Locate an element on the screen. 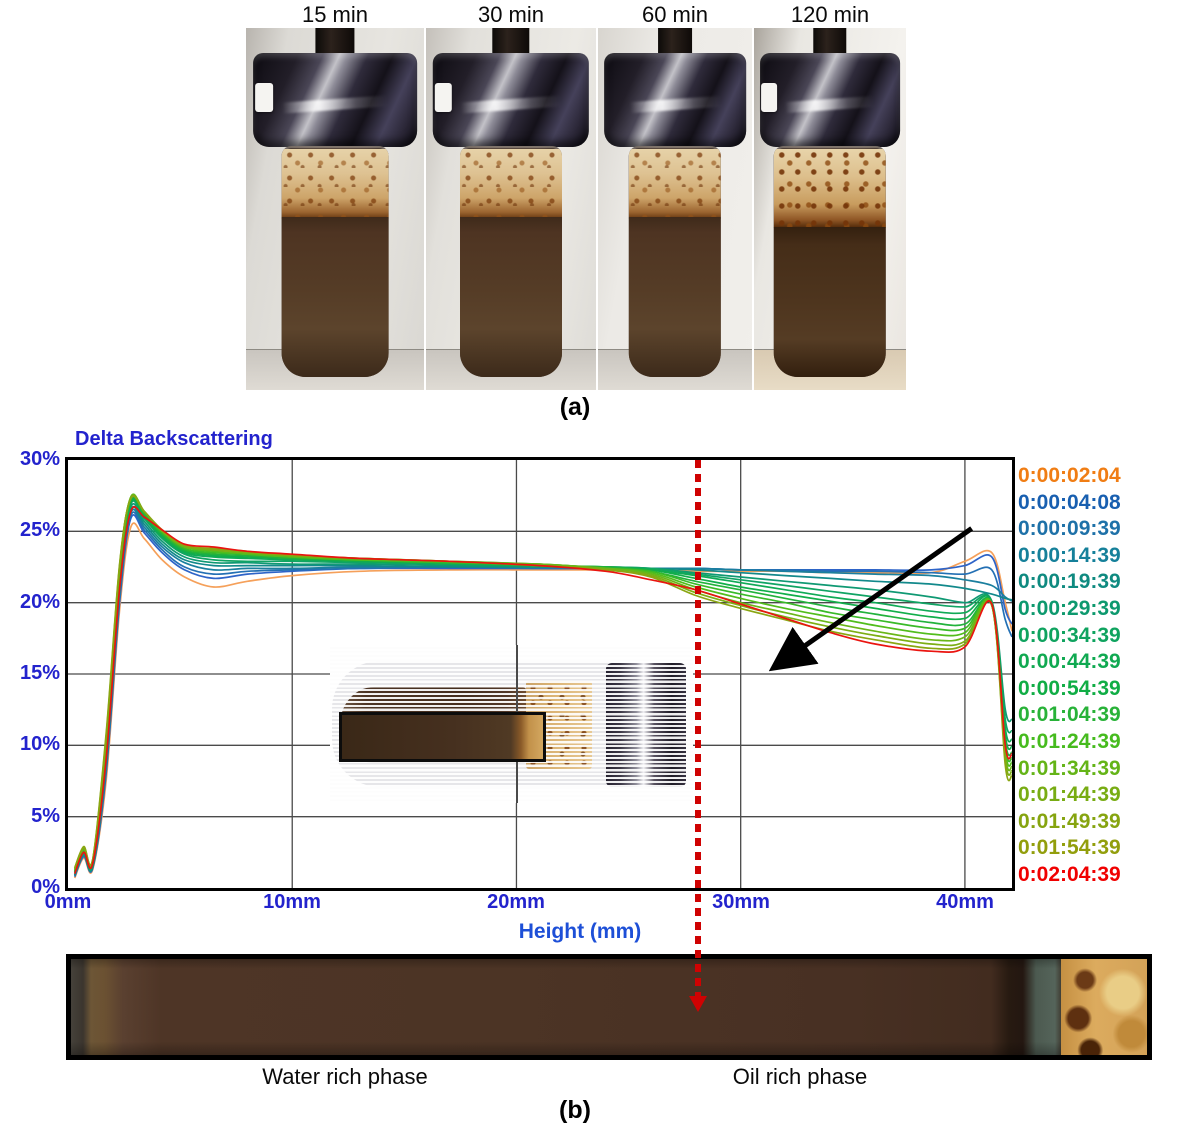 This screenshot has height=1132, width=1179. vial-photo-120min is located at coordinates (830, 209).